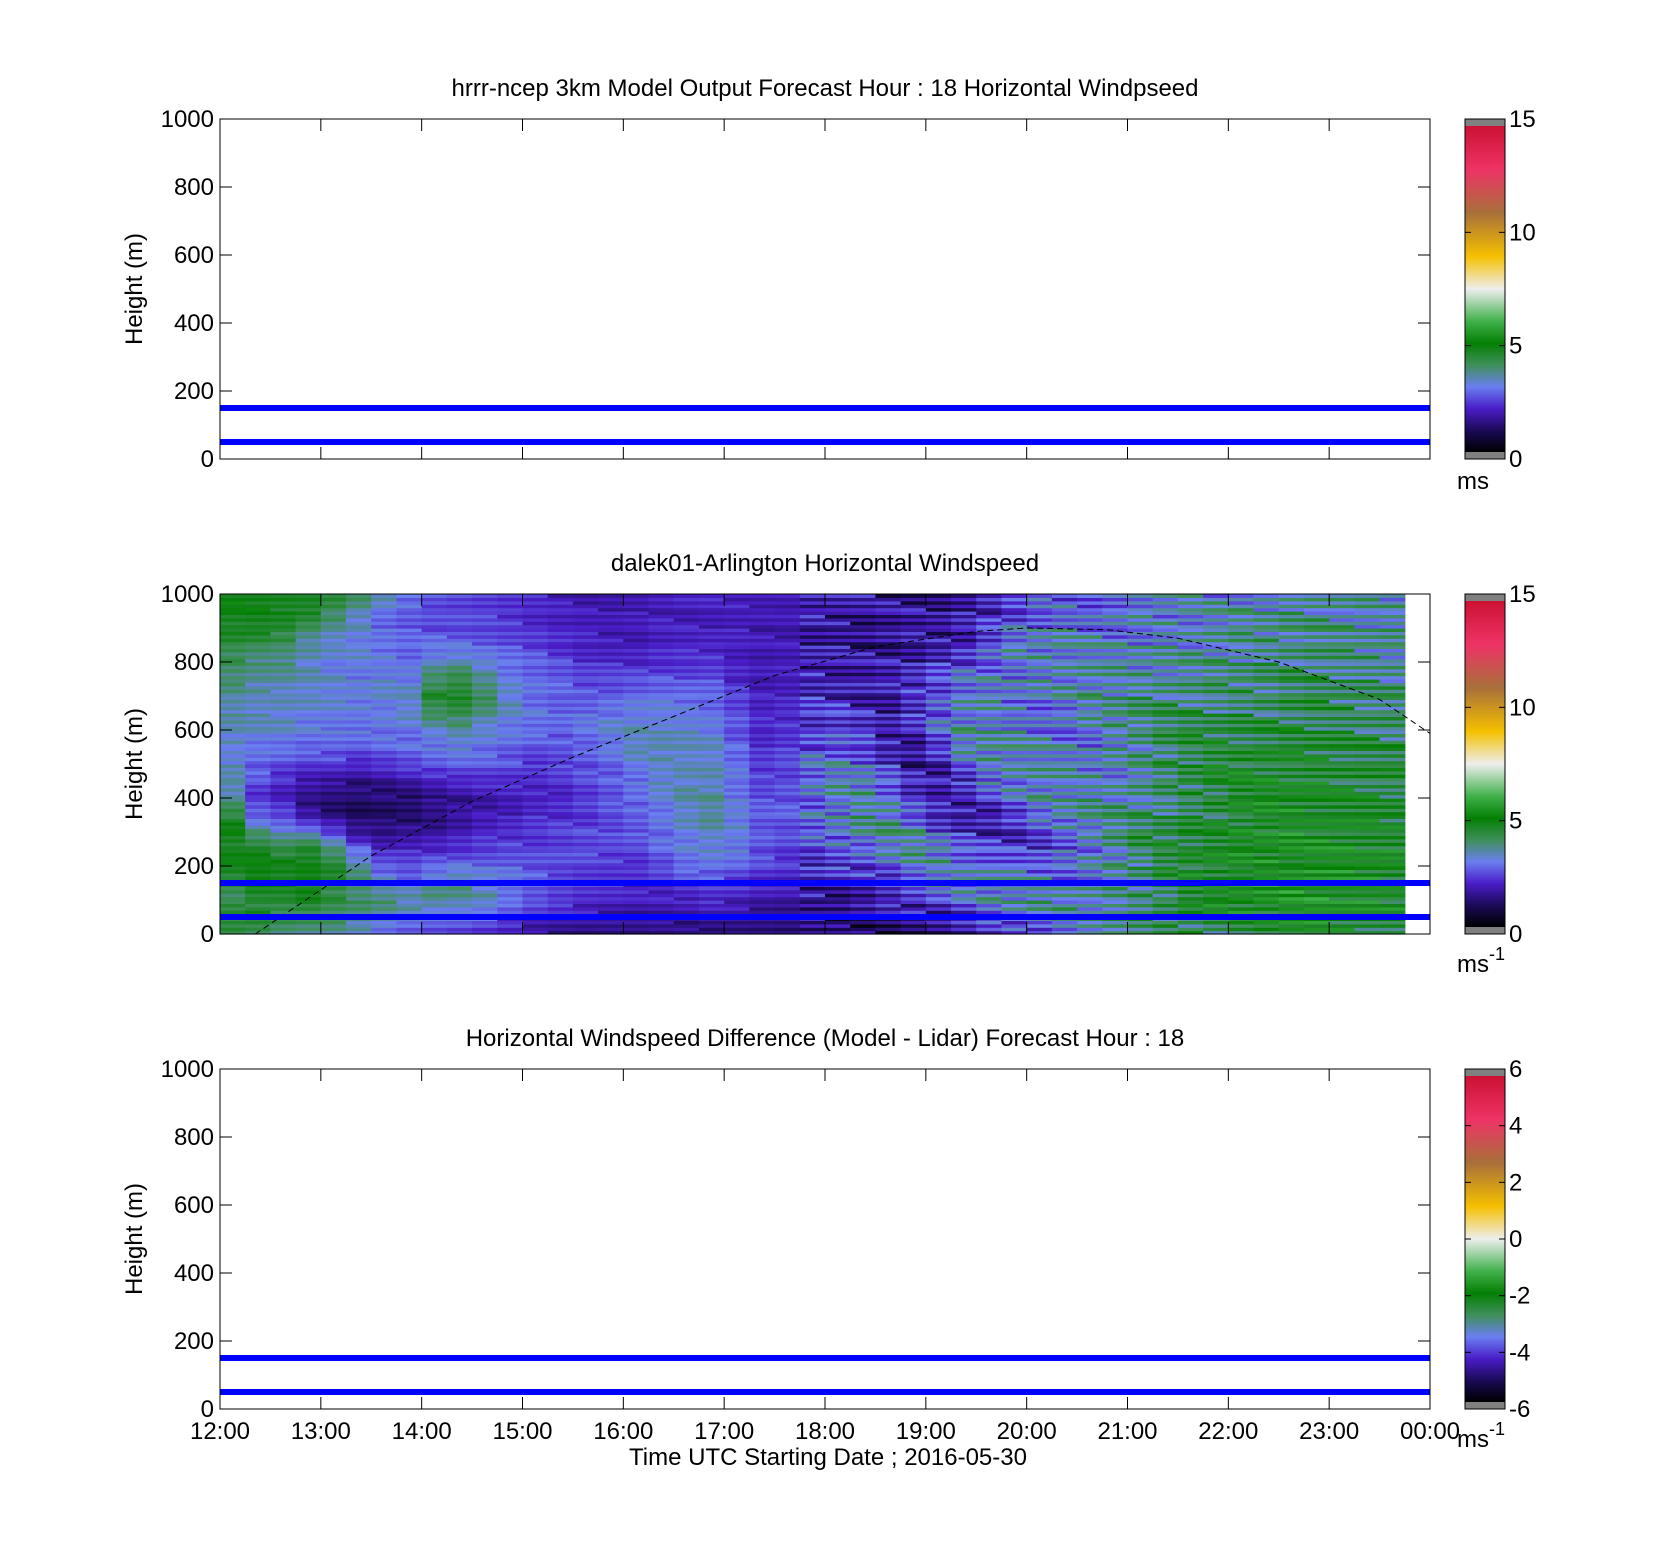  What do you see at coordinates (724, 1431) in the screenshot?
I see `x-tick-label: 17:00` at bounding box center [724, 1431].